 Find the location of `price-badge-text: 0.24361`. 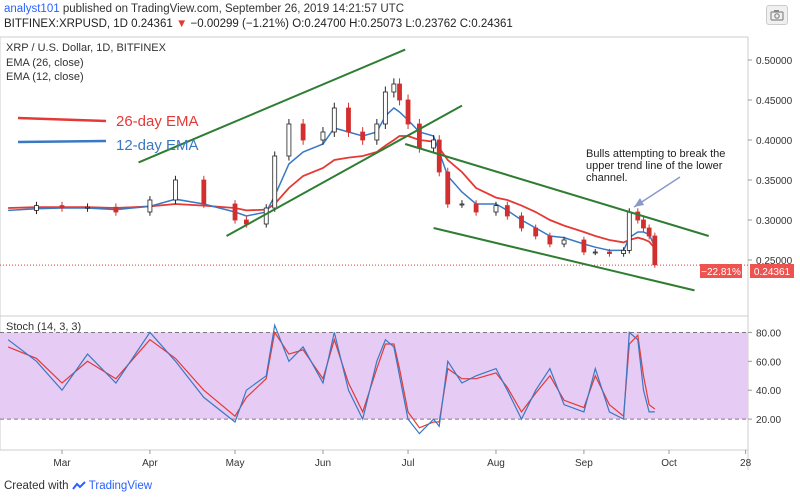

price-badge-text: 0.24361 is located at coordinates (772, 272).